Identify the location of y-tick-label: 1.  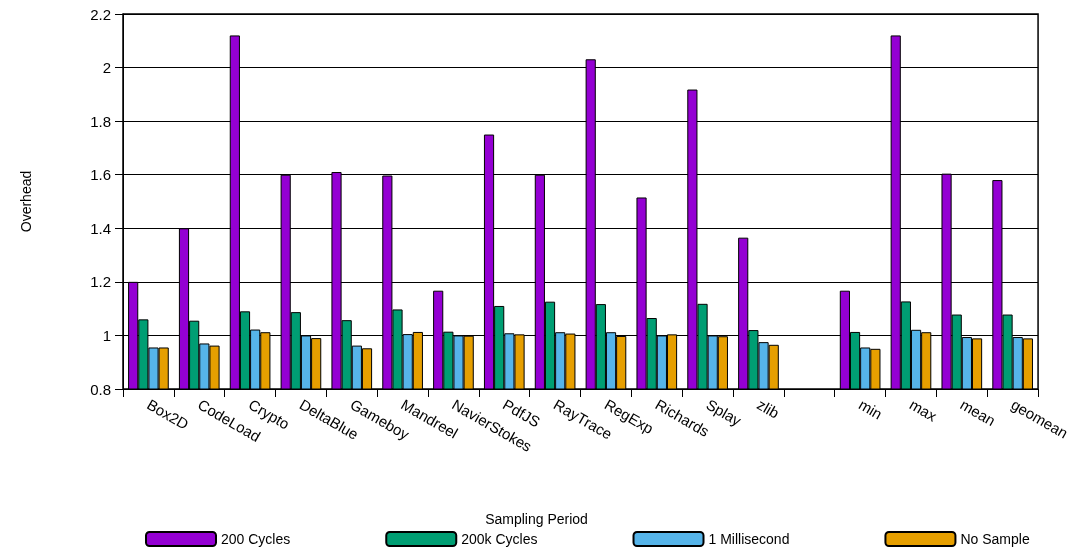
(106, 335).